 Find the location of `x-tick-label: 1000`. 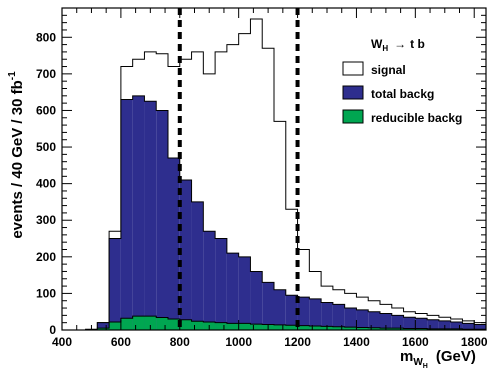

x-tick-label: 1000 is located at coordinates (238, 342).